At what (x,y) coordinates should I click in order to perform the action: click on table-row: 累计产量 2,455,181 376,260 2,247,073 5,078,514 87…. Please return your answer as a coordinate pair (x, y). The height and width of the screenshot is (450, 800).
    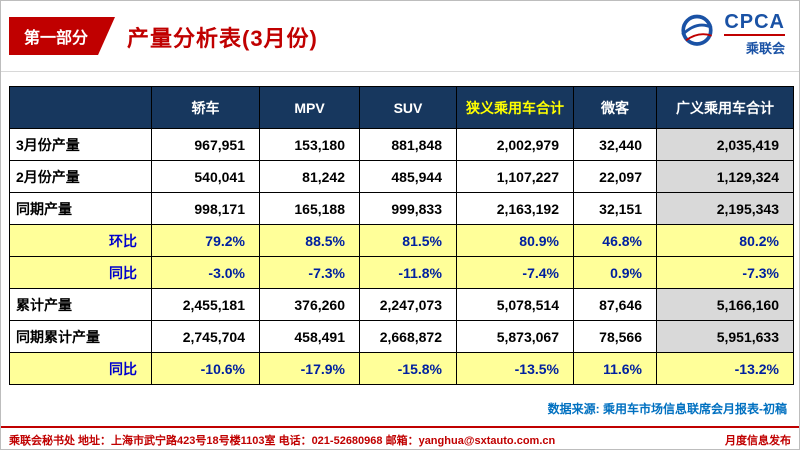
    Looking at the image, I should click on (401, 304).